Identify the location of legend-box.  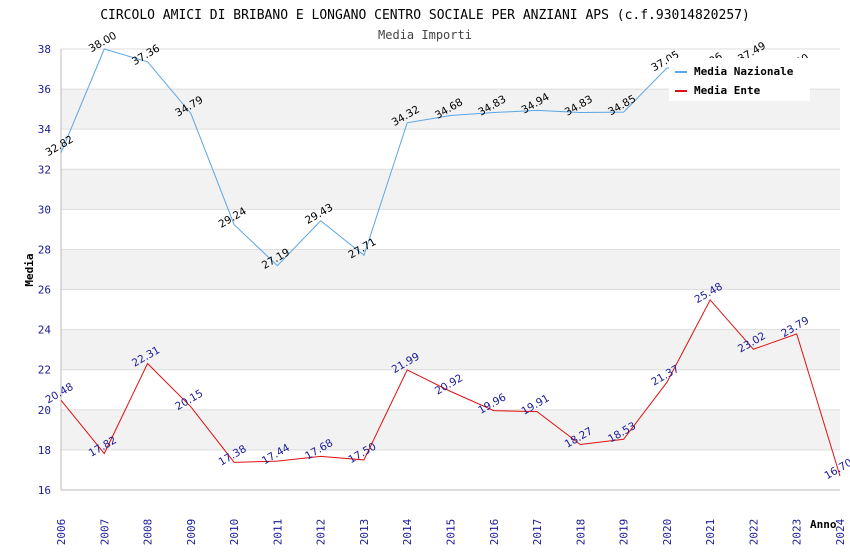
(739, 79).